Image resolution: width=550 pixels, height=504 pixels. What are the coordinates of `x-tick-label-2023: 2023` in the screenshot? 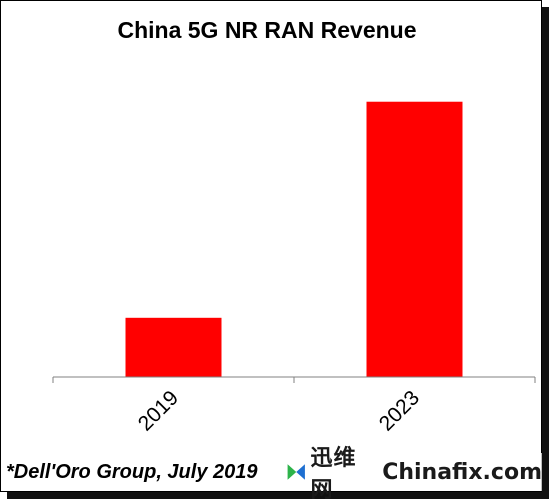 It's located at (399, 410).